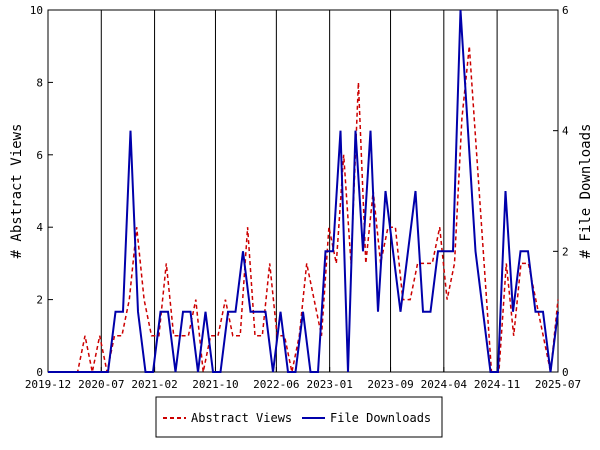 This screenshot has width=600, height=450. Describe the element at coordinates (39, 155) in the screenshot. I see `left-tick-label: 6` at that location.